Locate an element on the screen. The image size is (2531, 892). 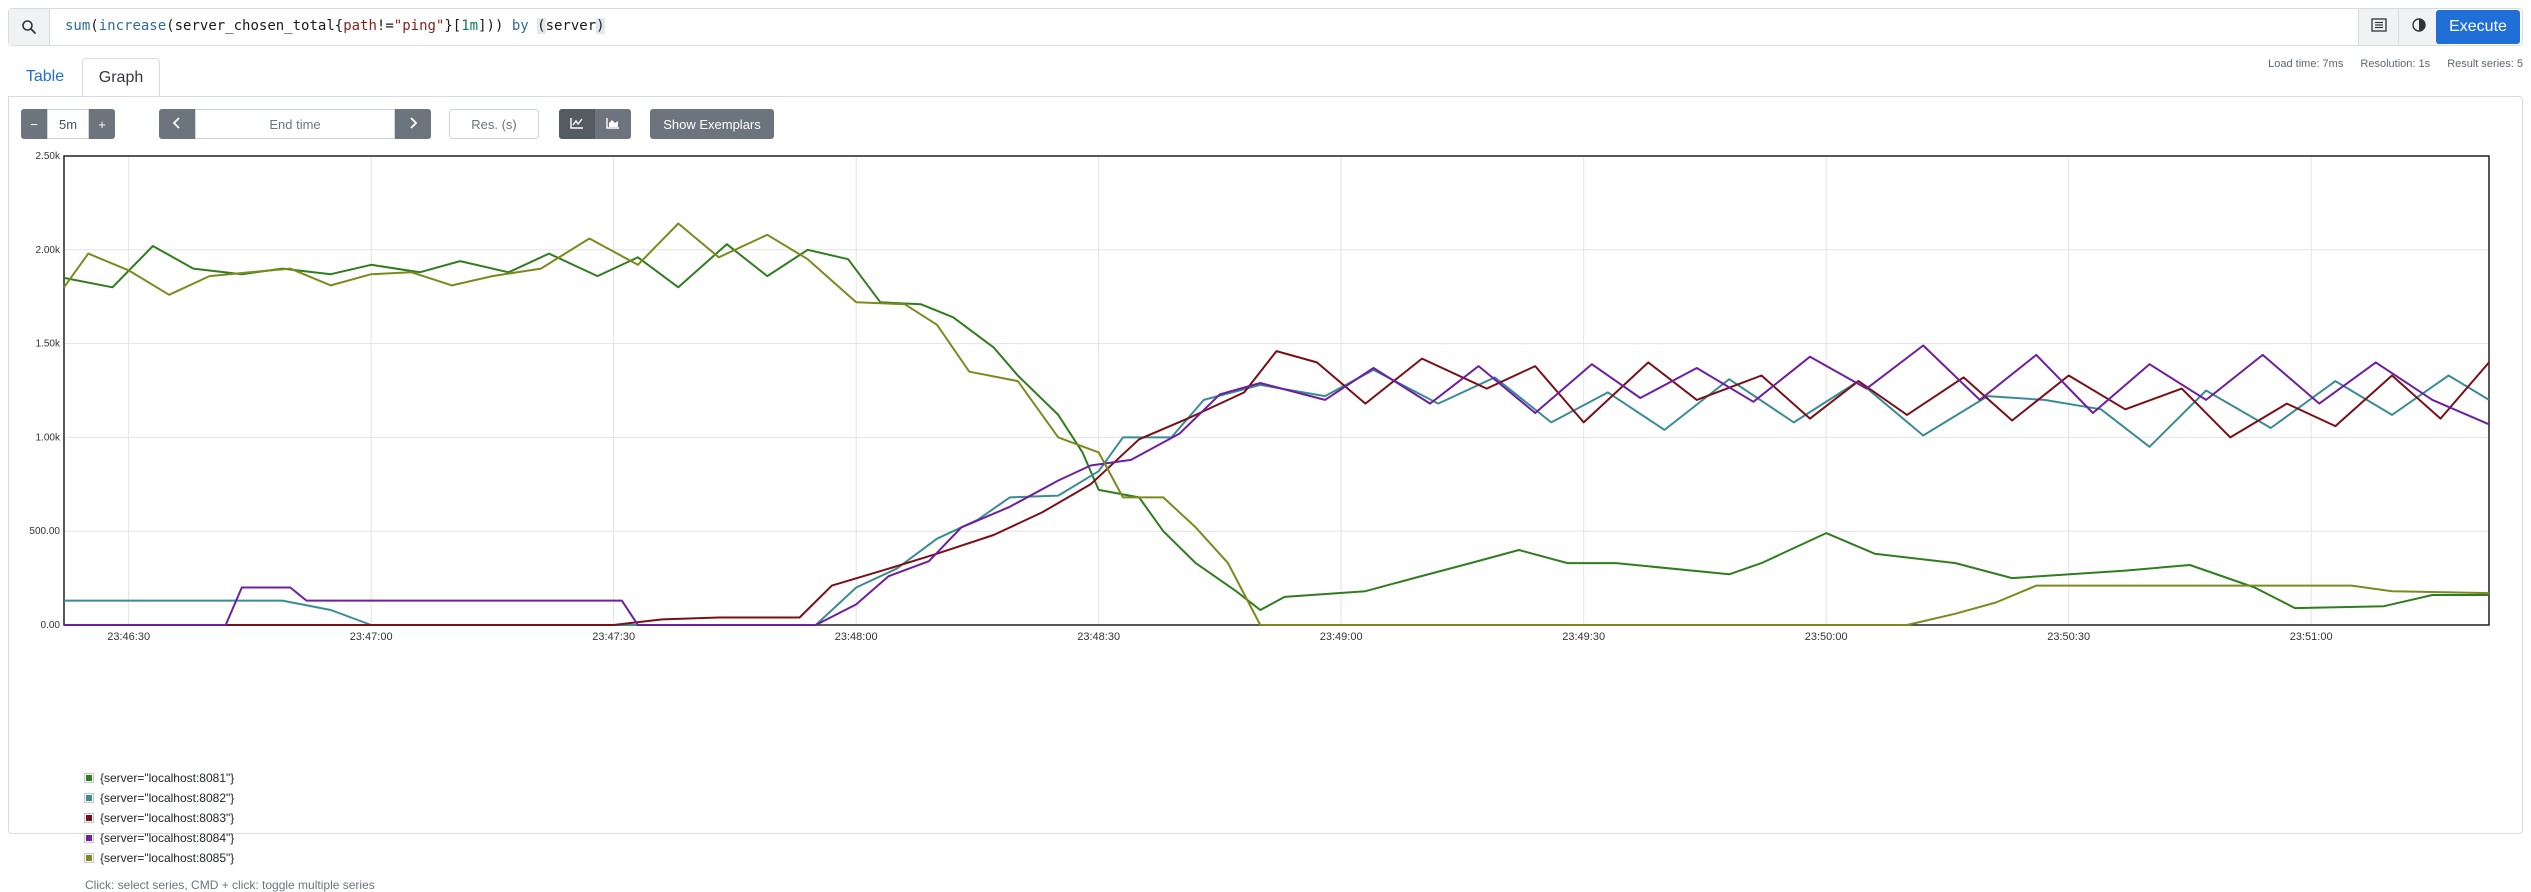
previous-time-button is located at coordinates (177, 124).